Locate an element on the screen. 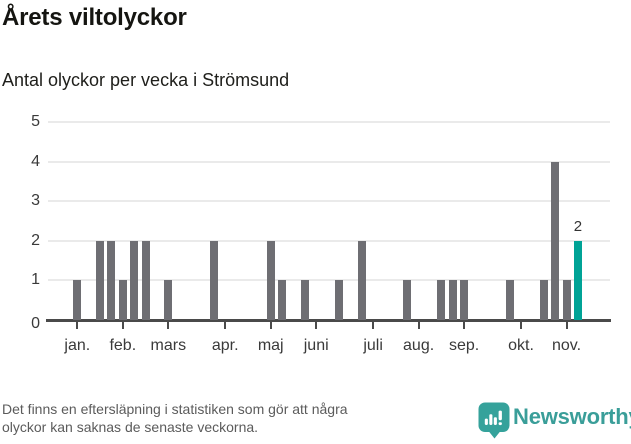 The width and height of the screenshot is (631, 444). y-axis-label-2: 2 is located at coordinates (35, 240).